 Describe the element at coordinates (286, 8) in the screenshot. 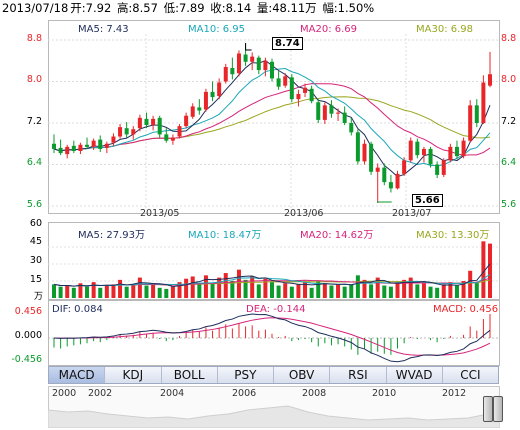

I see `quote-volume: 量:48.11万` at that location.